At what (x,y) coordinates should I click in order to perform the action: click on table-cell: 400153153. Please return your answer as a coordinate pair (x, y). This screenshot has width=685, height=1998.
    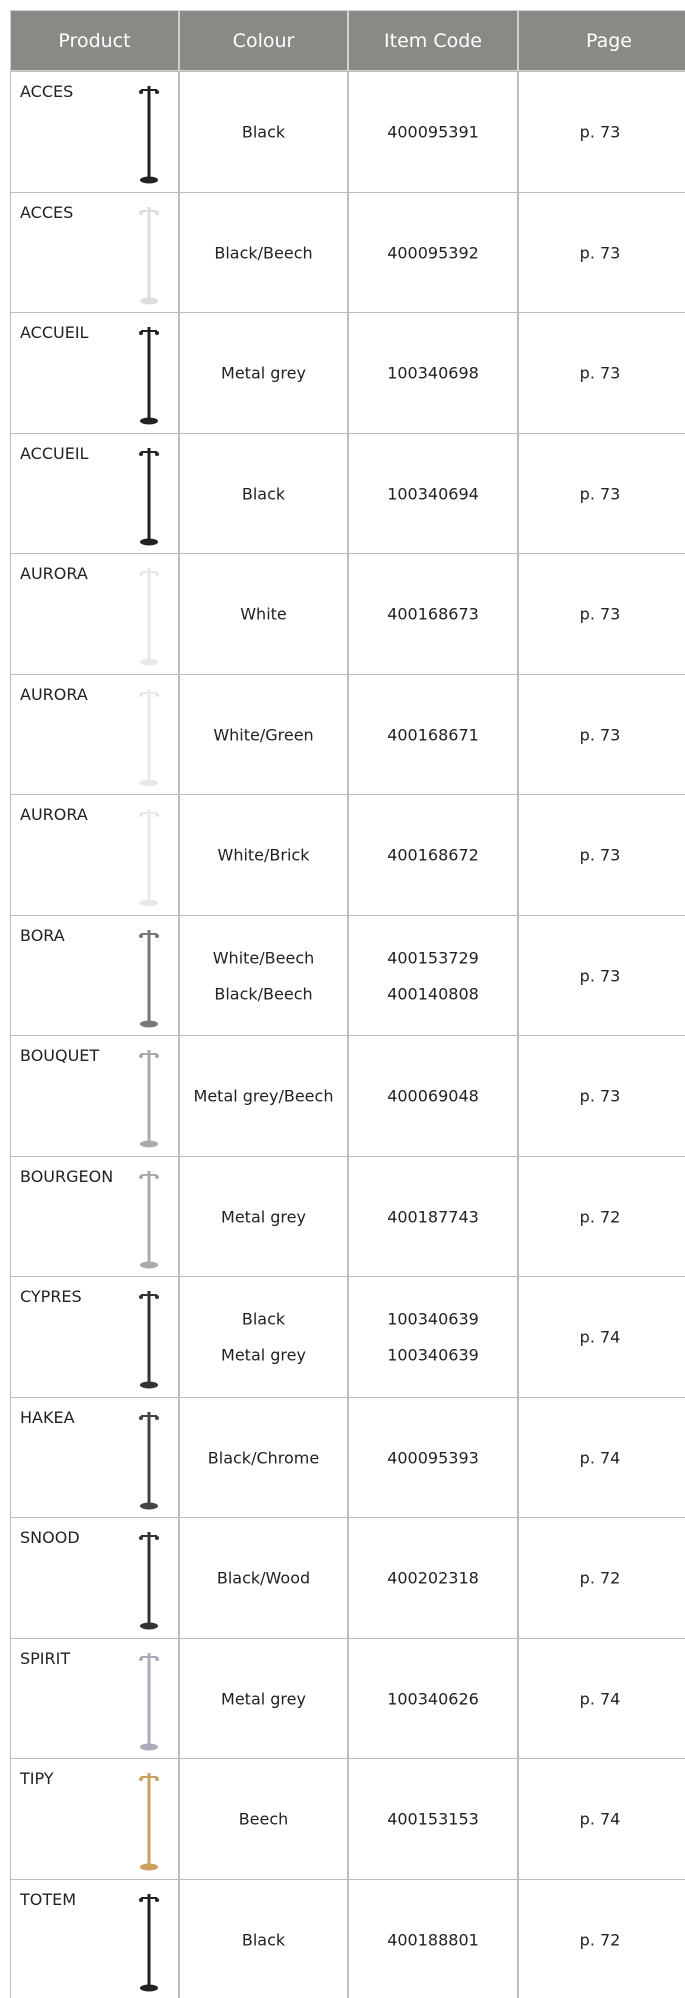
    Looking at the image, I should click on (433, 1819).